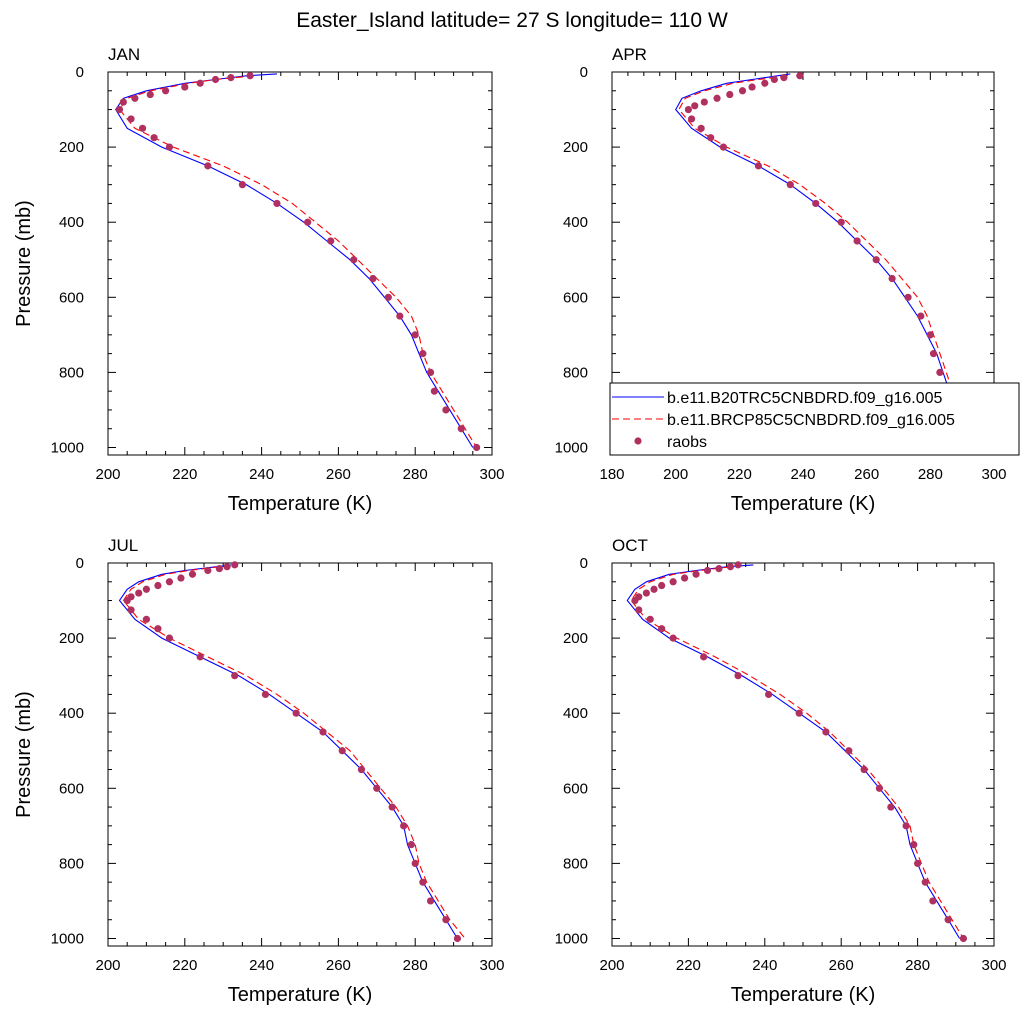 The image size is (1024, 1024). Describe the element at coordinates (571, 447) in the screenshot. I see `y-tick-label: 1000` at that location.